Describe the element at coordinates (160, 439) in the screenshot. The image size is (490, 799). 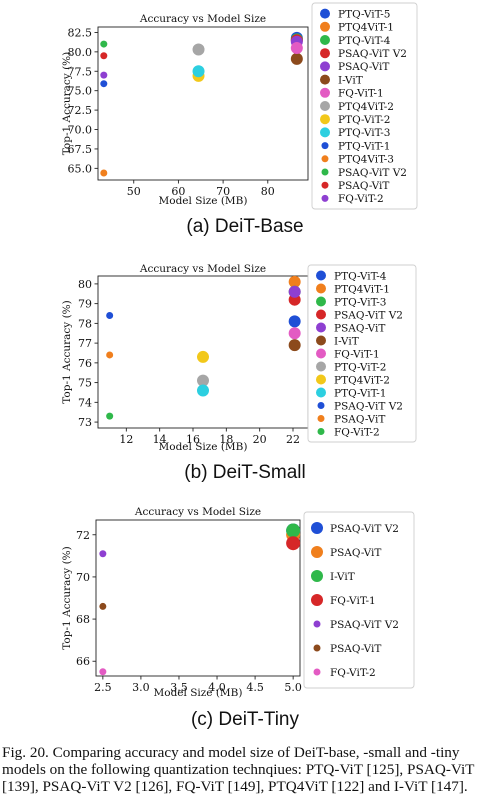
I see `x-tick-label: 14` at that location.